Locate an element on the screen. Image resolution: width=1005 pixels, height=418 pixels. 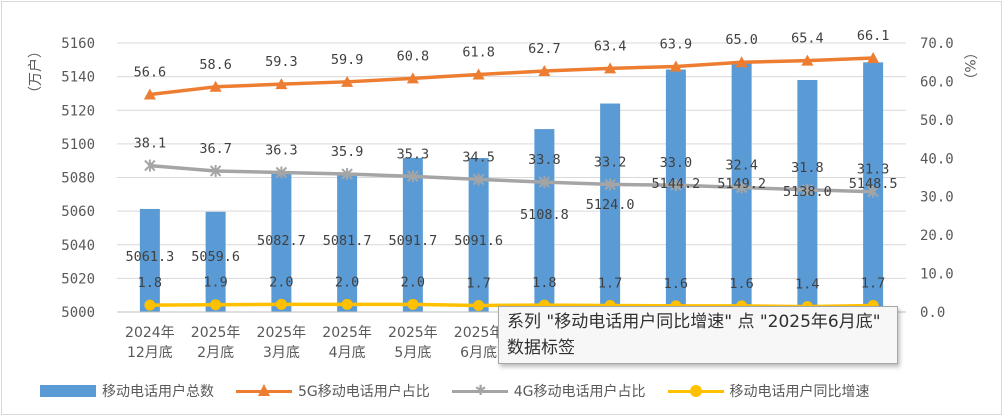
legend-item: ✱ 4G移动电话用户占比 is located at coordinates (548, 391).